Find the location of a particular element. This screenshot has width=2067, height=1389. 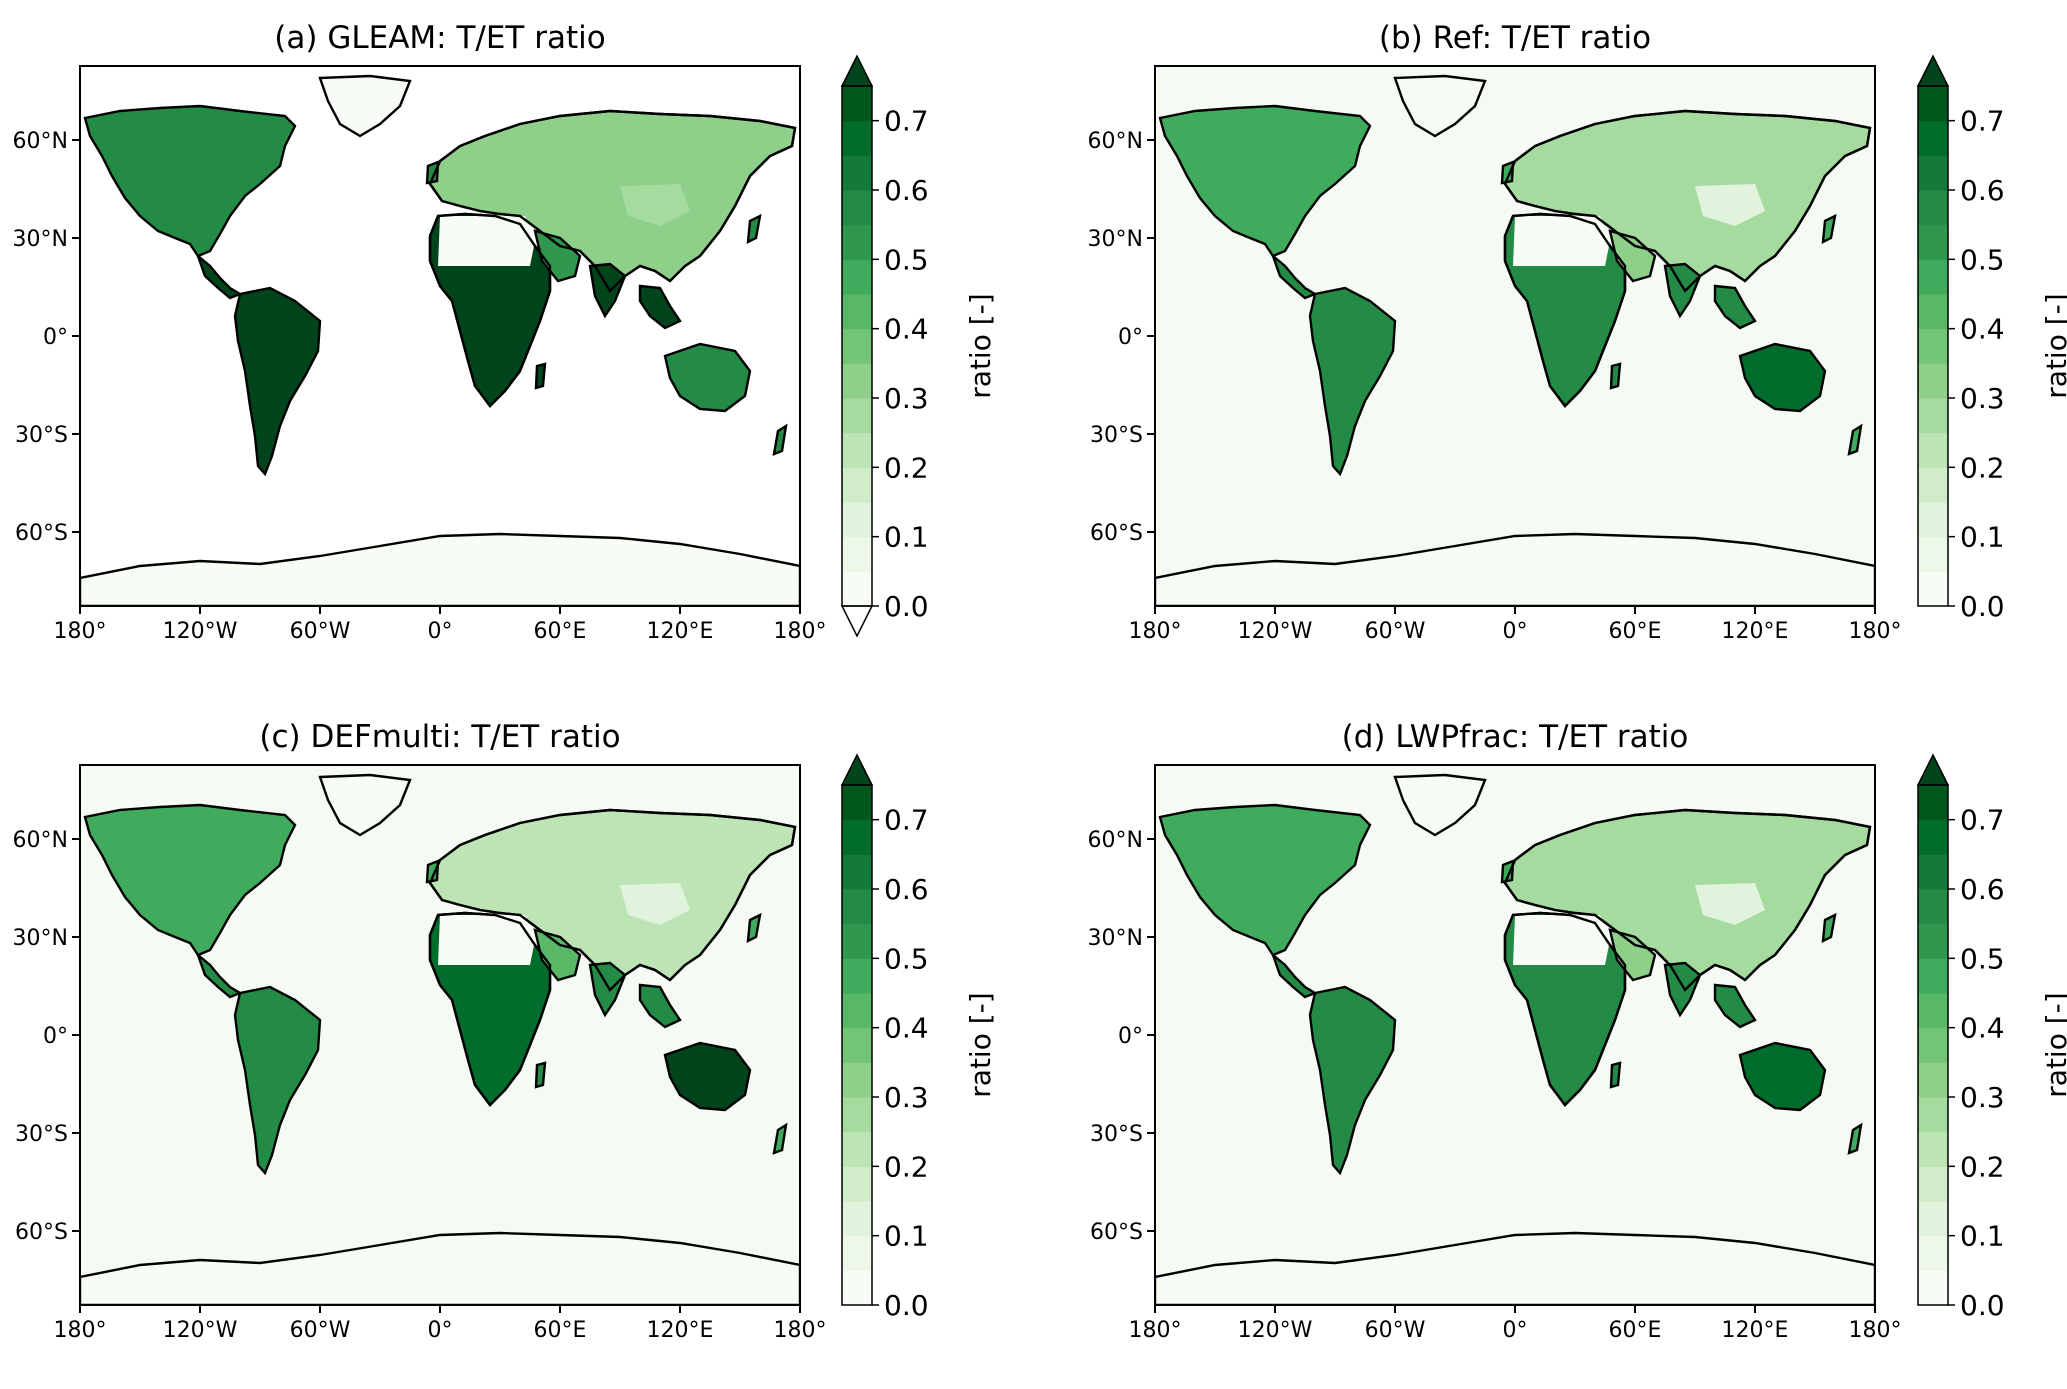

land-sa is located at coordinates (1352, 381).